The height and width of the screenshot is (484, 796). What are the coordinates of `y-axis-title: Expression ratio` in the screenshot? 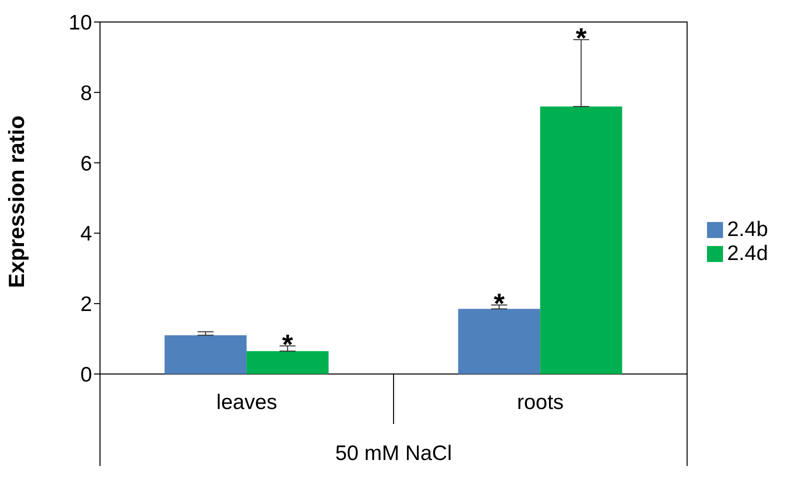 It's located at (16, 202).